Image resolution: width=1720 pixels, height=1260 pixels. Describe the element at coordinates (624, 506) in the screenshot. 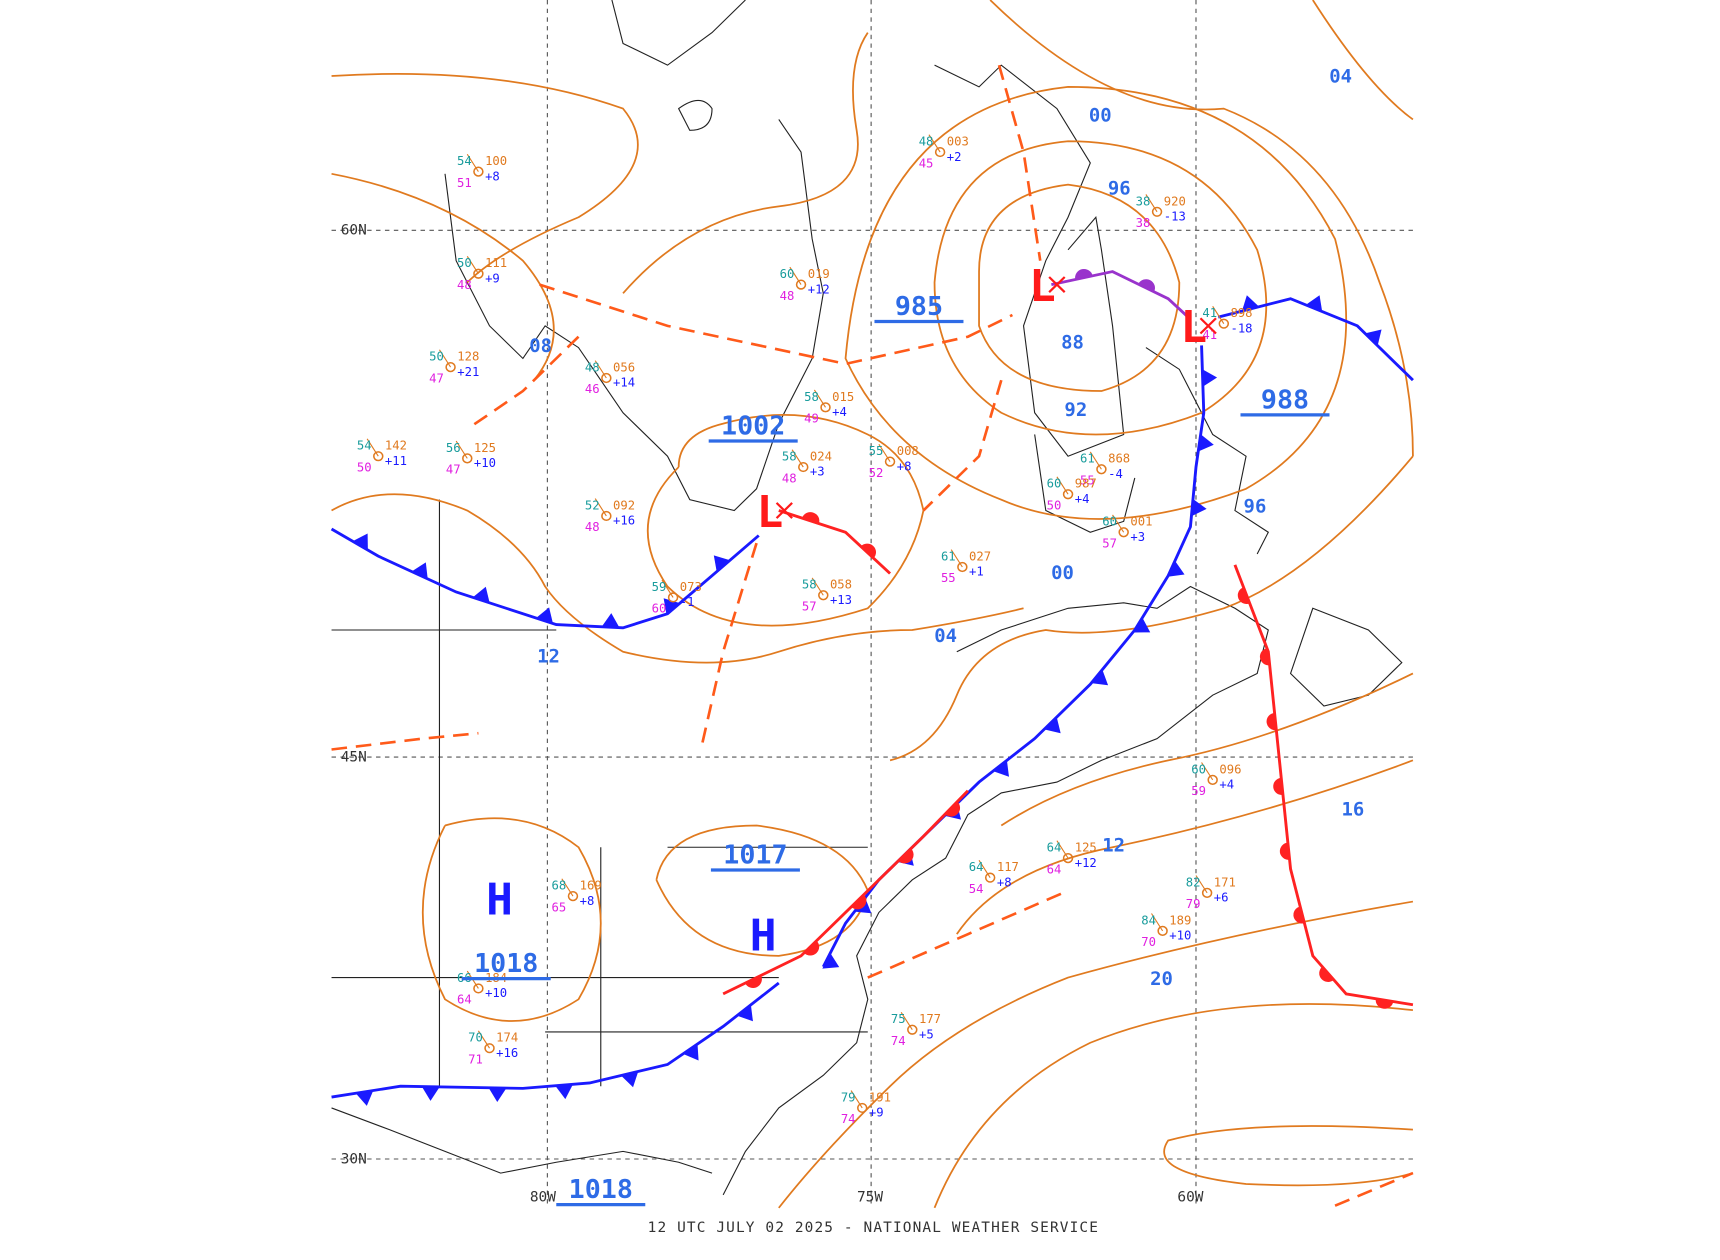

I see `pressure: 092` at that location.